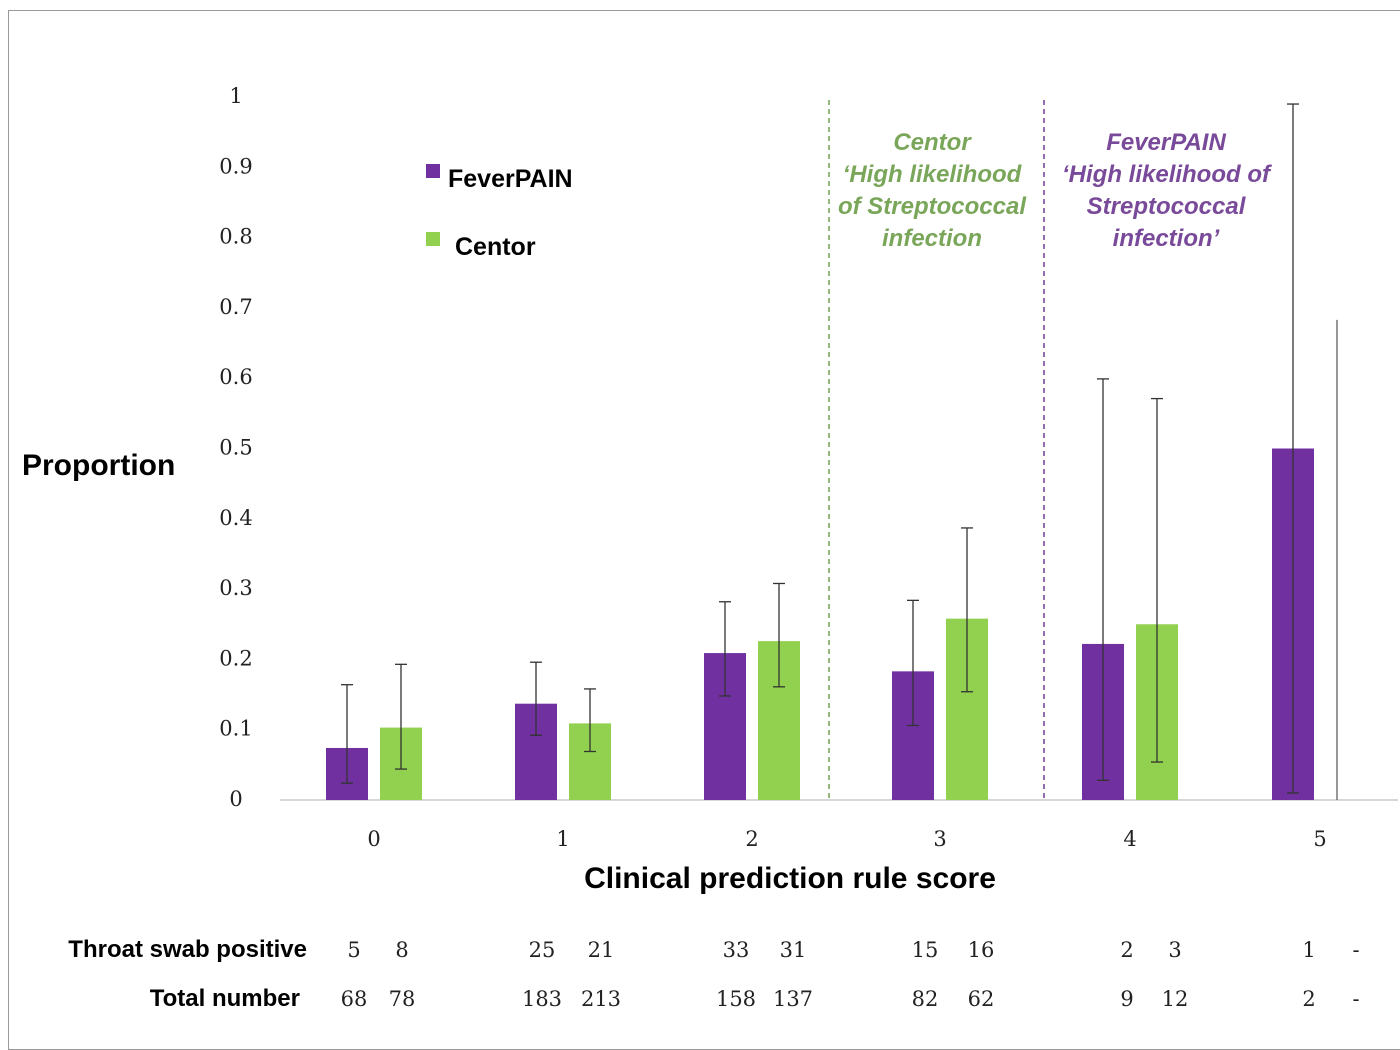 The image size is (1400, 1050). Describe the element at coordinates (932, 142) in the screenshot. I see `threshold-label: Centor` at that location.